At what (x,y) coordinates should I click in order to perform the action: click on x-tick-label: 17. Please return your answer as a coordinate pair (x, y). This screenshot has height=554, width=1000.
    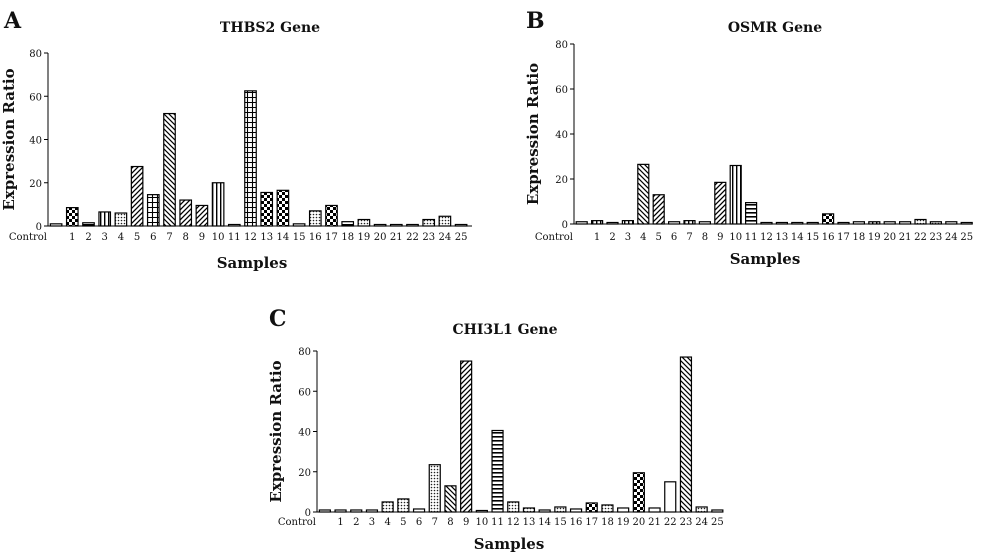
    Looking at the image, I should click on (591, 522).